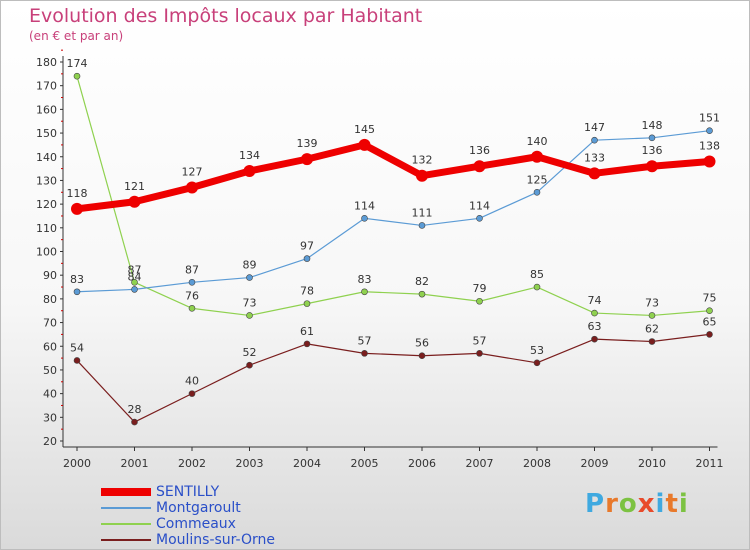  Describe the element at coordinates (50, 275) in the screenshot. I see `y-tick-label: 90` at that location.